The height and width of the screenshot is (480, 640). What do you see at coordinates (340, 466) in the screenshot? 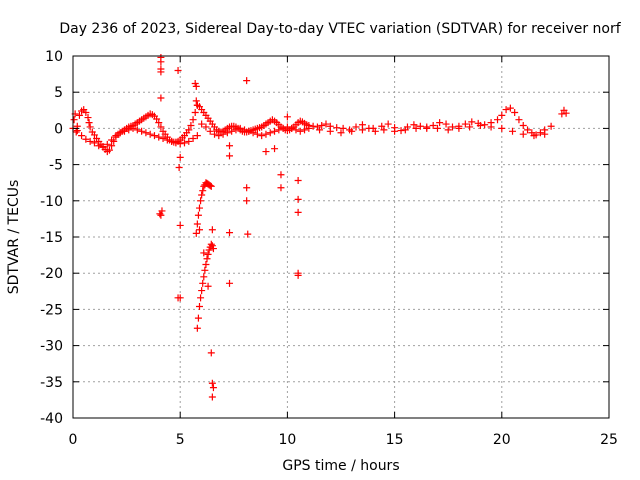
I see `x-axis-label: GPS time / hours` at bounding box center [340, 466].